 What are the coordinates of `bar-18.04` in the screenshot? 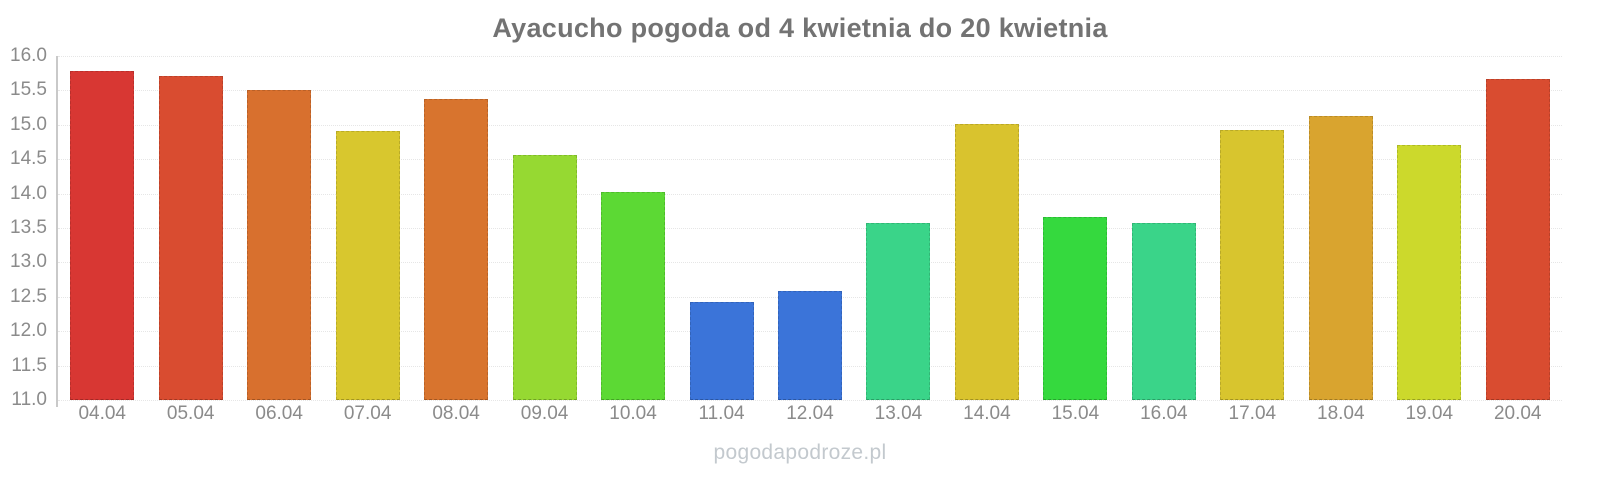 It's located at (1340, 257).